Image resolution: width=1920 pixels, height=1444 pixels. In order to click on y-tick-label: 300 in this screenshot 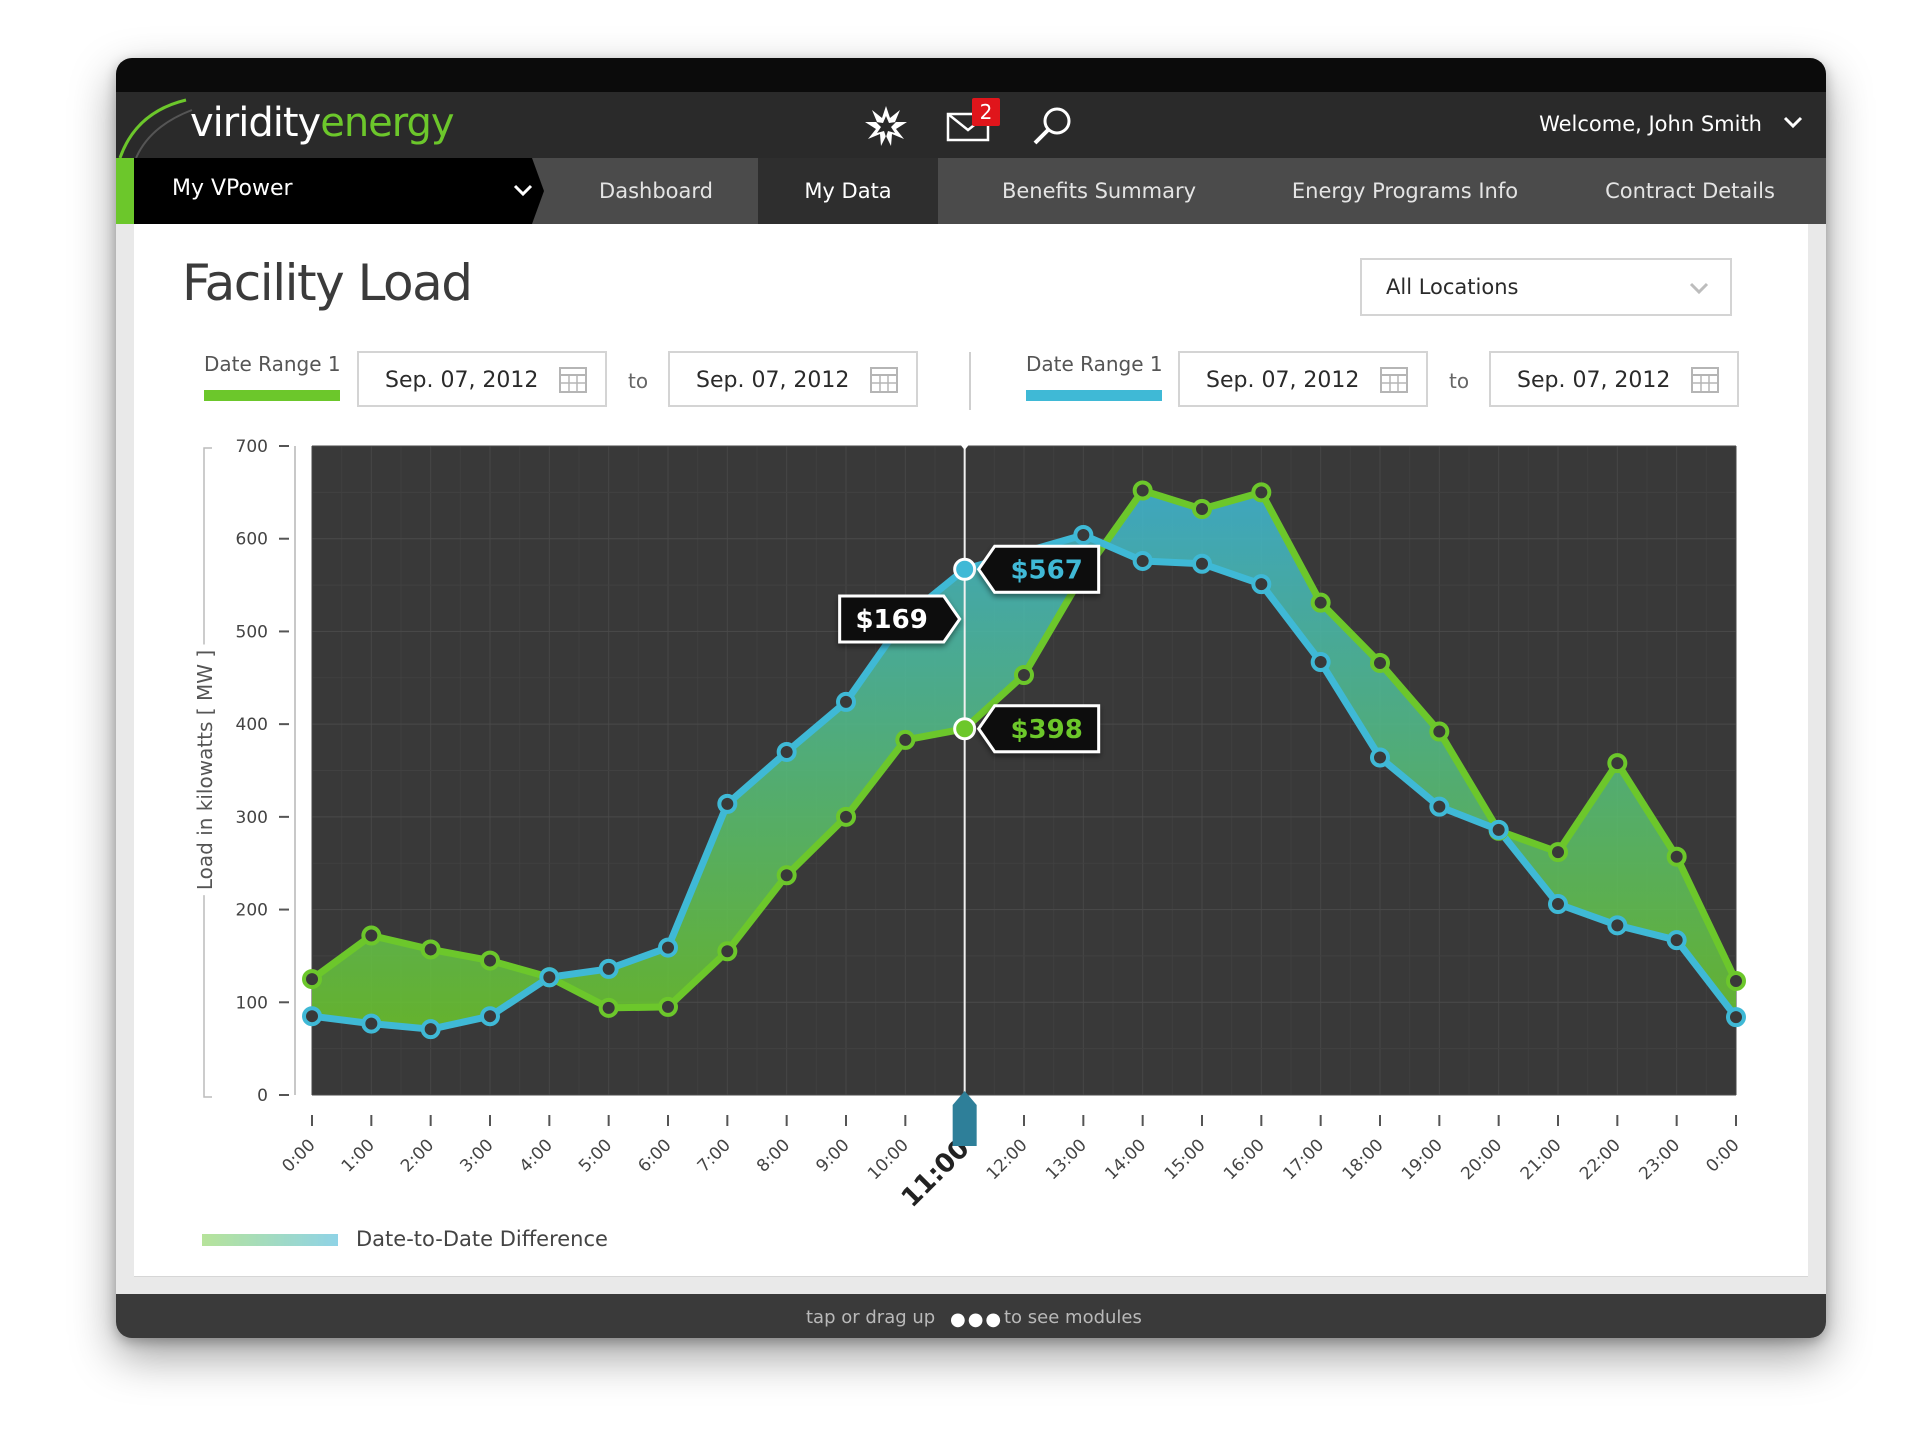, I will do `click(252, 818)`.